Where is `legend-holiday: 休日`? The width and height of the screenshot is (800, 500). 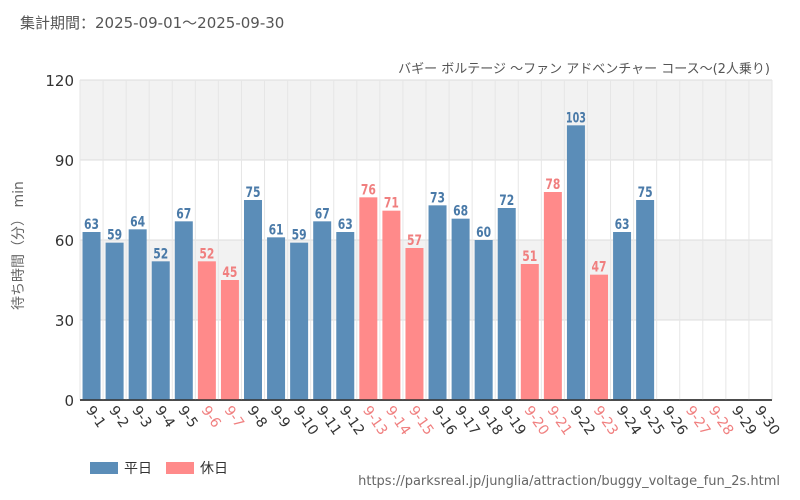
legend-holiday: 休日 is located at coordinates (197, 468).